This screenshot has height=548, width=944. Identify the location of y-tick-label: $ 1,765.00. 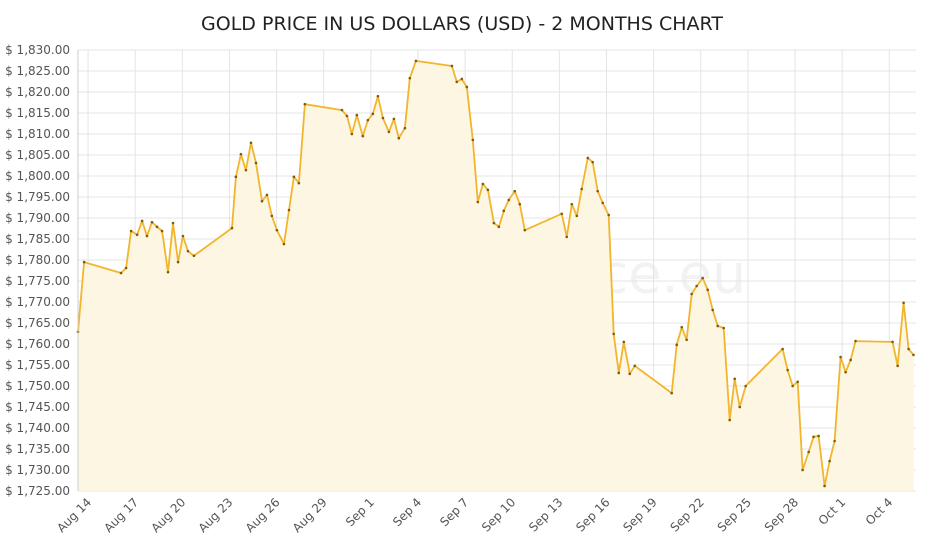
(37, 323).